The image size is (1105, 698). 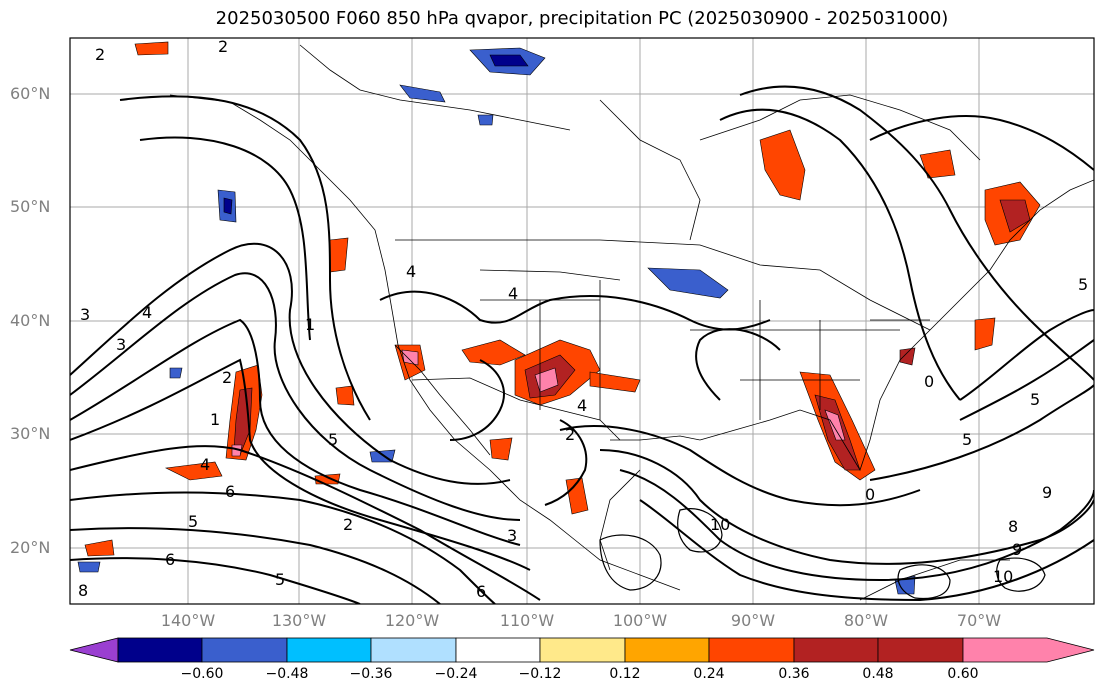 I want to click on colorbar-tick-label: 0.12, so click(x=625, y=674).